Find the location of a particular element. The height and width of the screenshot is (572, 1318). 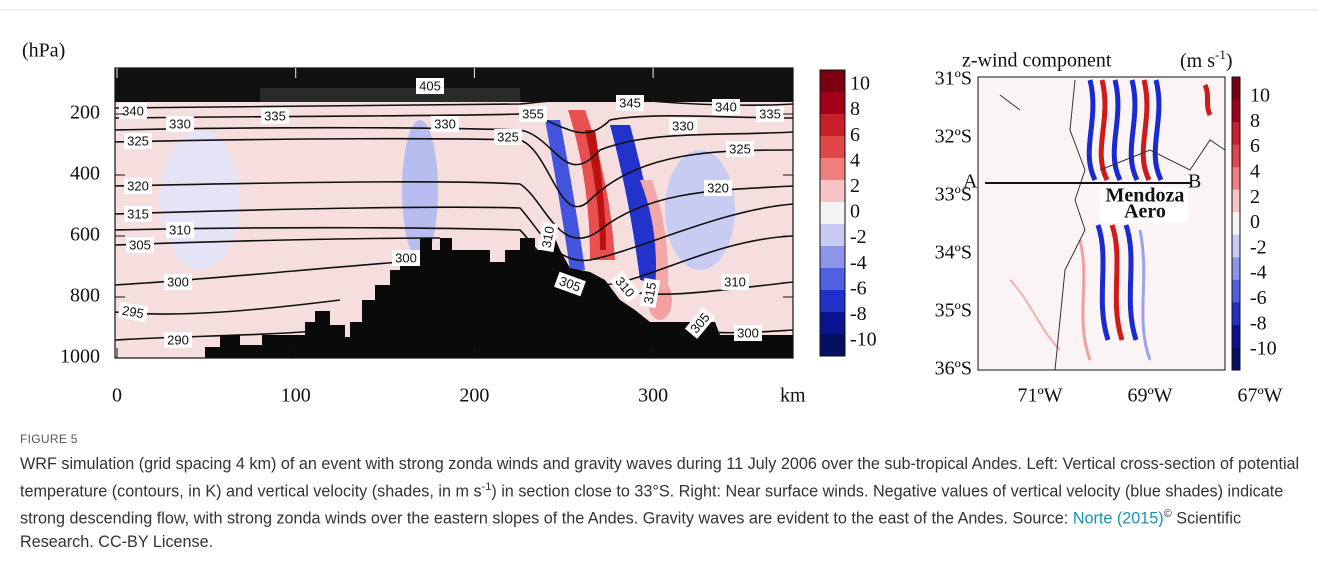

map-frame is located at coordinates (1101, 223).